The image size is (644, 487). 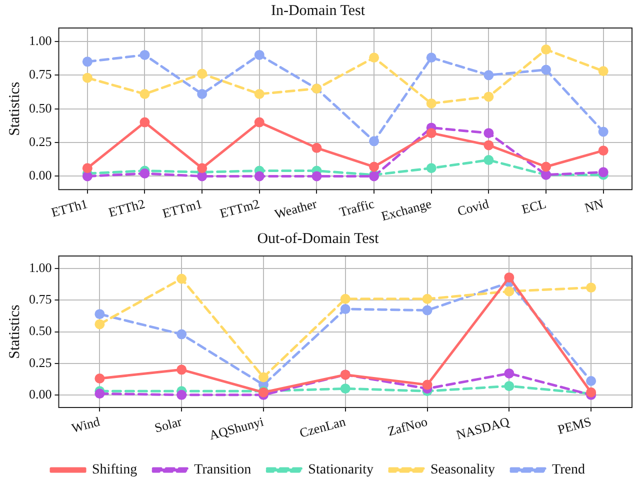 I want to click on x-tick-label: Solar, so click(x=168, y=425).